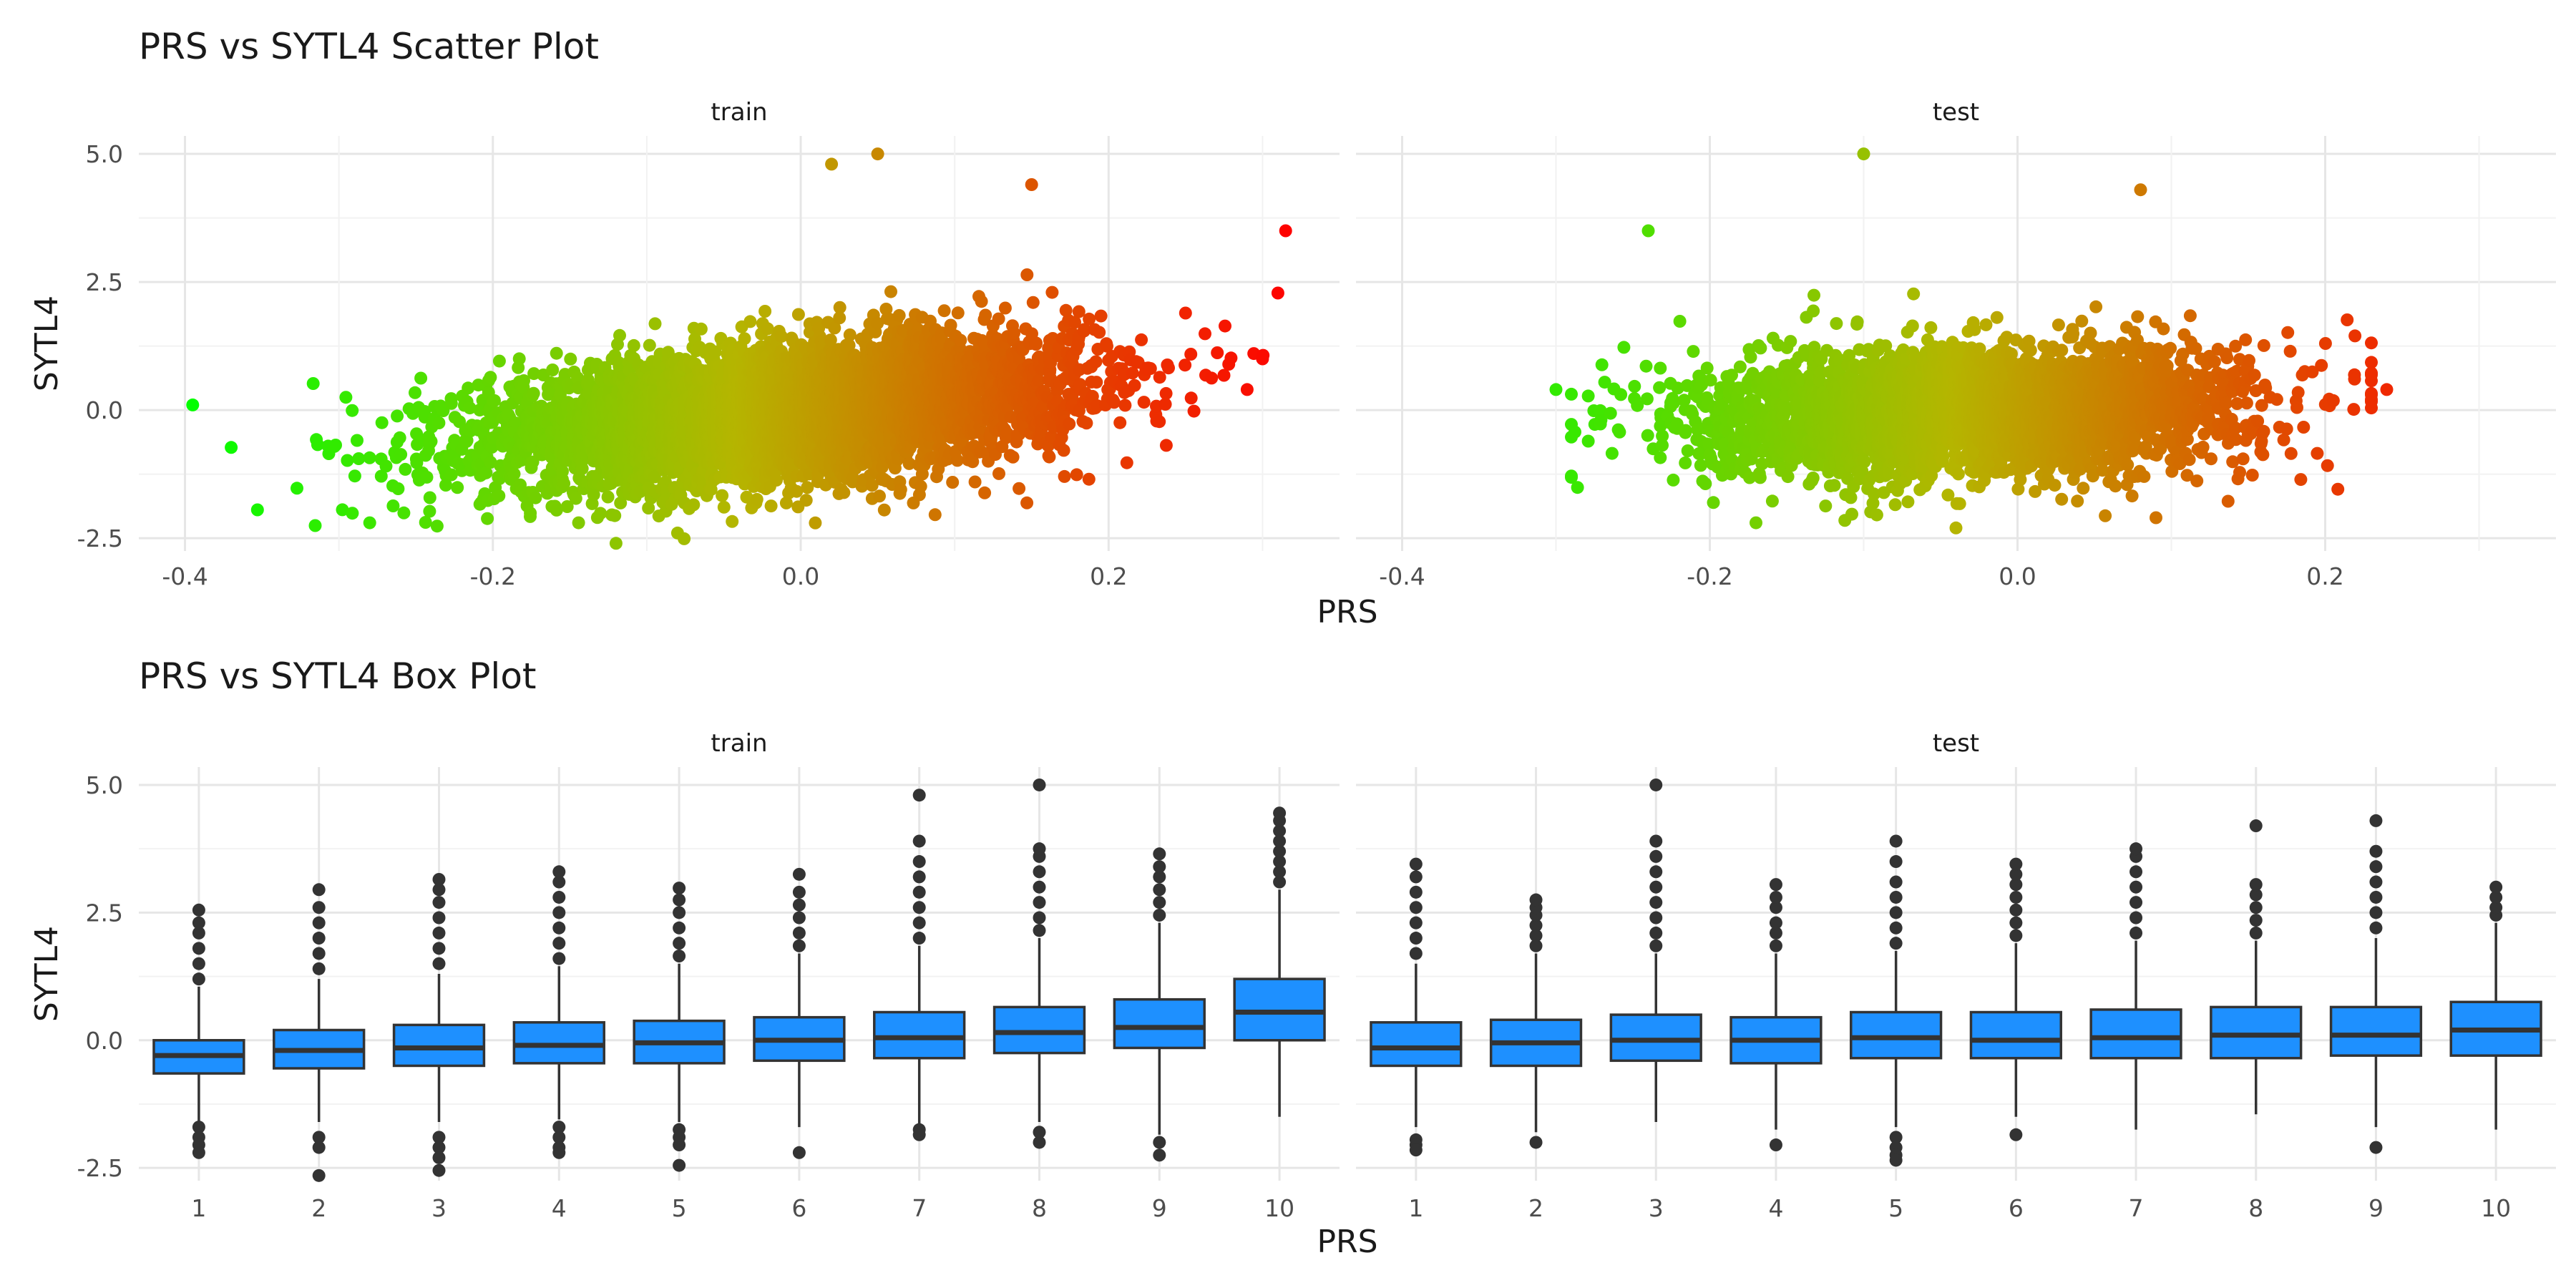  What do you see at coordinates (800, 576) in the screenshot?
I see `x-tick-label: 0.0` at bounding box center [800, 576].